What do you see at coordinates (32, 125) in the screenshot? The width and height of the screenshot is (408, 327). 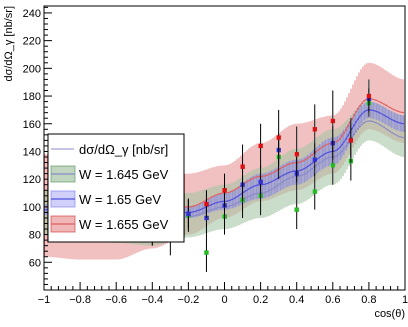 I see `y-tick-label: 160` at bounding box center [32, 125].